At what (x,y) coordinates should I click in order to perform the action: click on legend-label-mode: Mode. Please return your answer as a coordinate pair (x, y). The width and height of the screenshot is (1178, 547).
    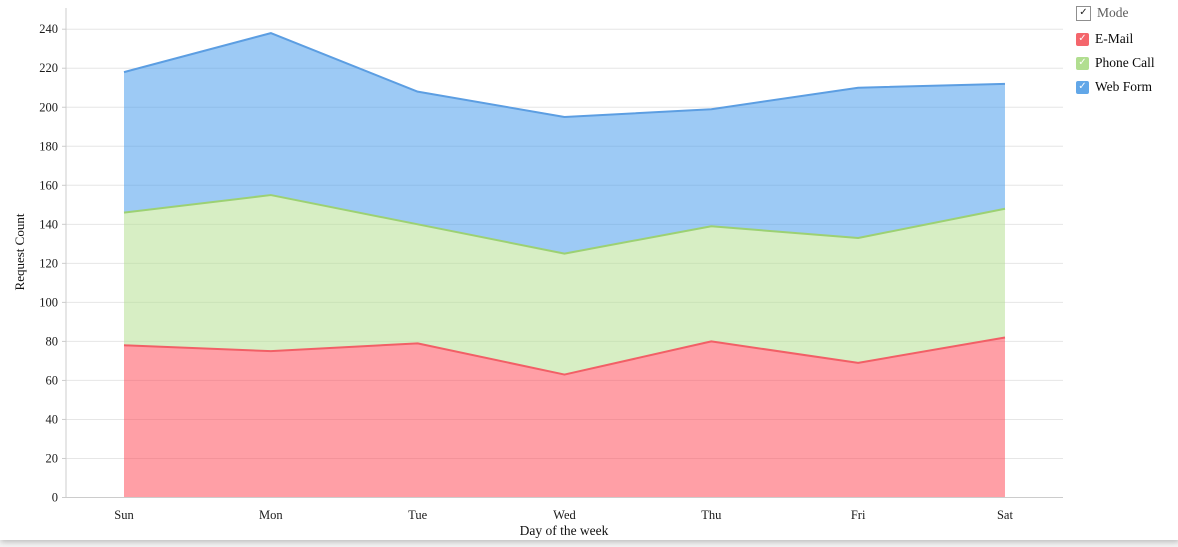
    Looking at the image, I should click on (1113, 12).